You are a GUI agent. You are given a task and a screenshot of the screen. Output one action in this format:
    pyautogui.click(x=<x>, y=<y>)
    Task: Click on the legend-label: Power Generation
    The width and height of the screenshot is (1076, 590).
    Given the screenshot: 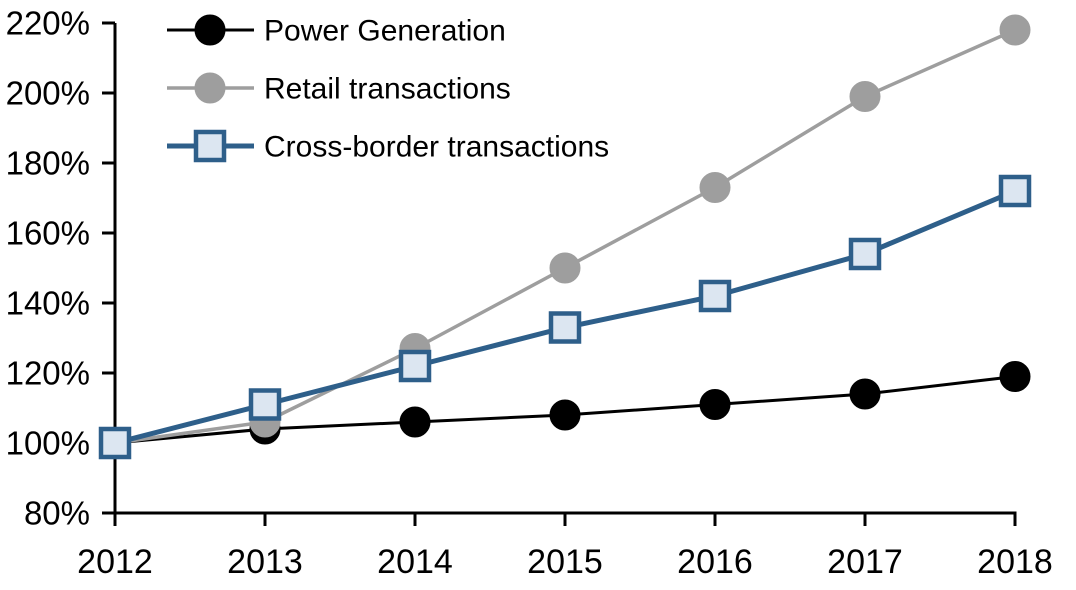 What is the action you would take?
    pyautogui.click(x=385, y=31)
    